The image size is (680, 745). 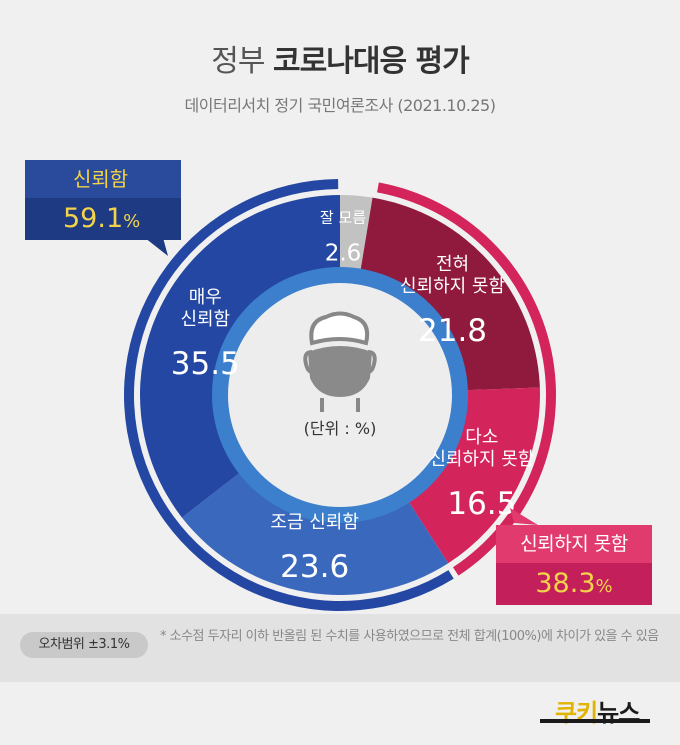 What do you see at coordinates (343, 254) in the screenshot?
I see `slice-value-0: 2.6` at bounding box center [343, 254].